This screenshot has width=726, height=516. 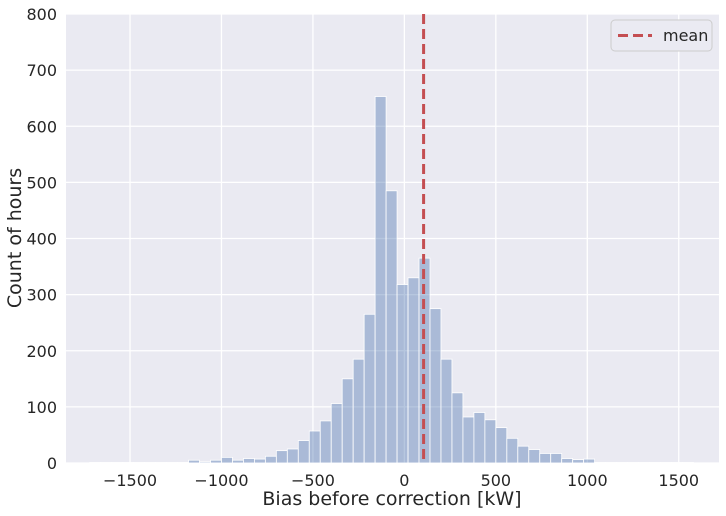 What do you see at coordinates (496, 480) in the screenshot?
I see `x-tick-label: 500` at bounding box center [496, 480].